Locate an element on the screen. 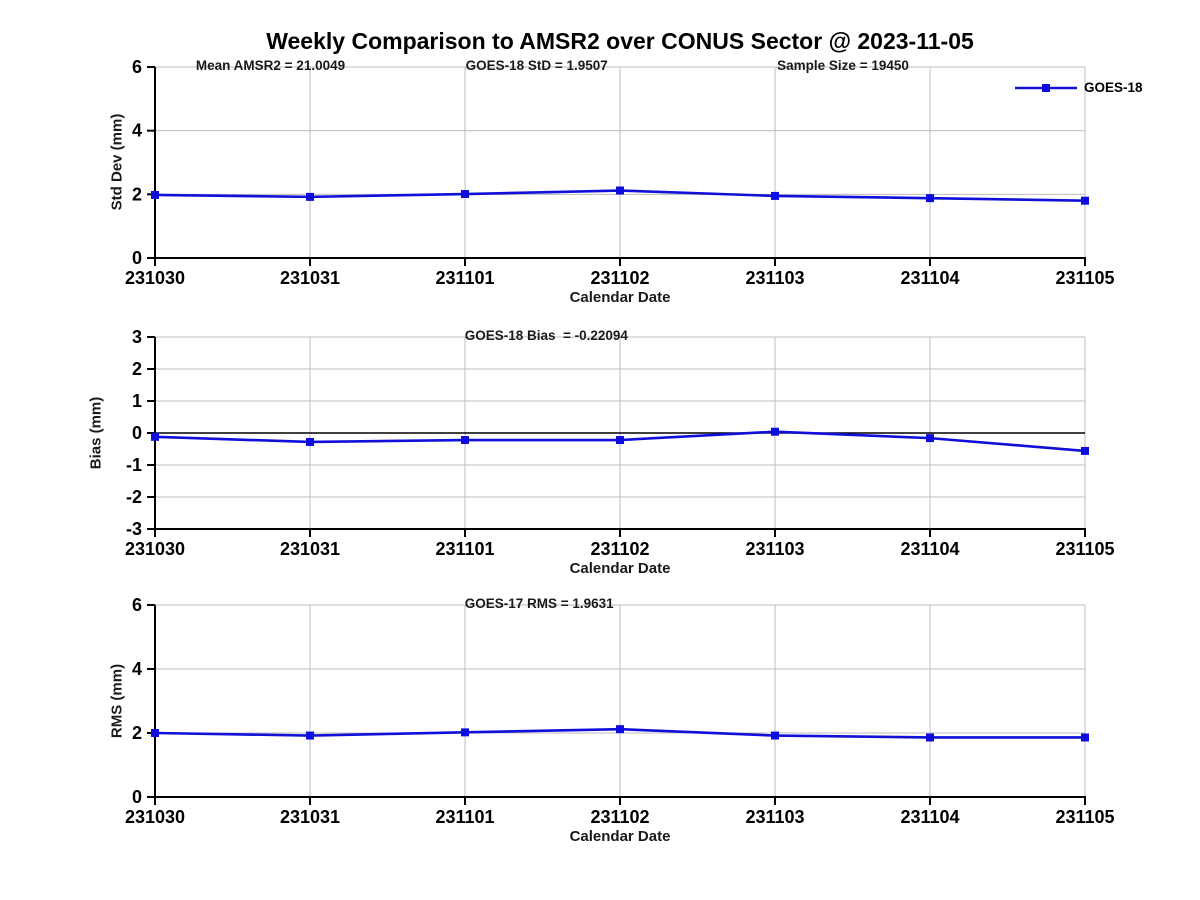 Image resolution: width=1200 pixels, height=900 pixels. svg-text: -2 is located at coordinates (134, 497).